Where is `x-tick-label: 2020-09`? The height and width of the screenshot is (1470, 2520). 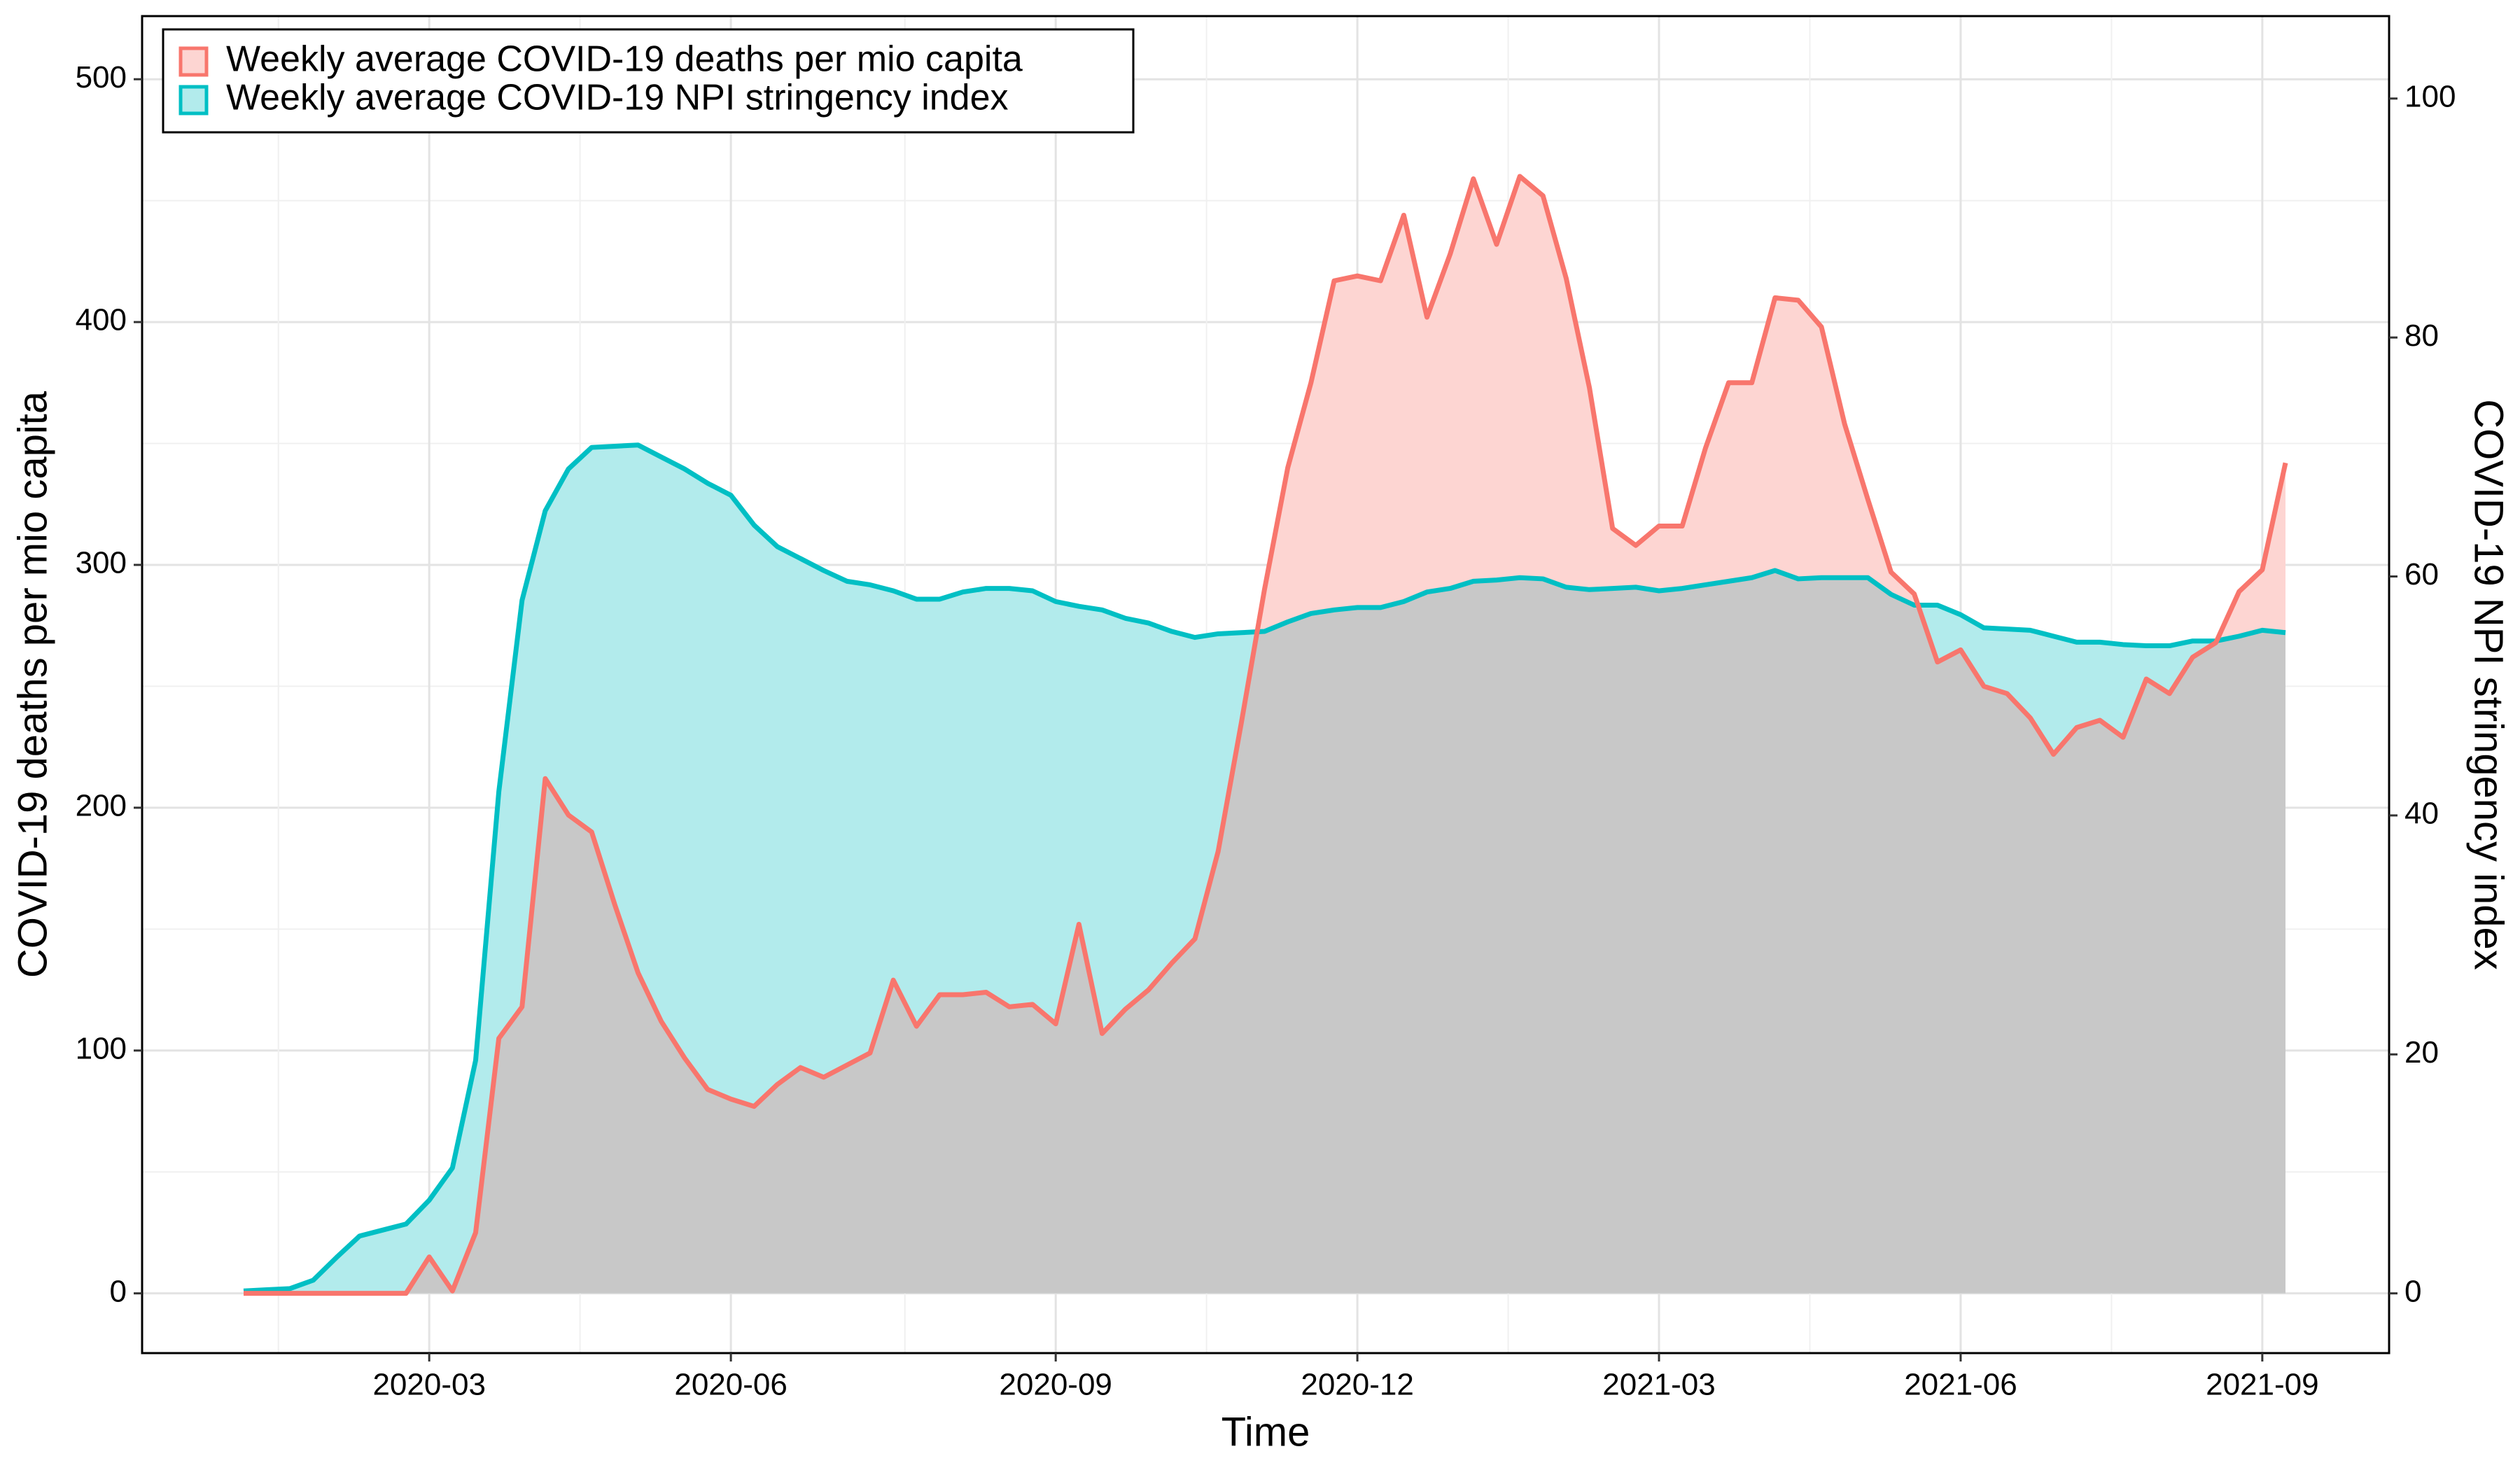 x-tick-label: 2020-09 is located at coordinates (1055, 1385).